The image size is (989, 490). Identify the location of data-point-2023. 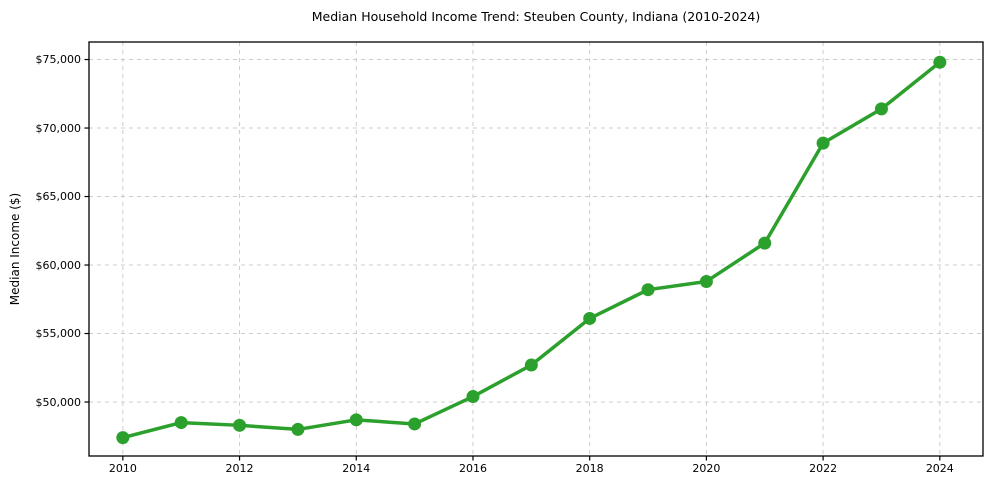
(881, 109).